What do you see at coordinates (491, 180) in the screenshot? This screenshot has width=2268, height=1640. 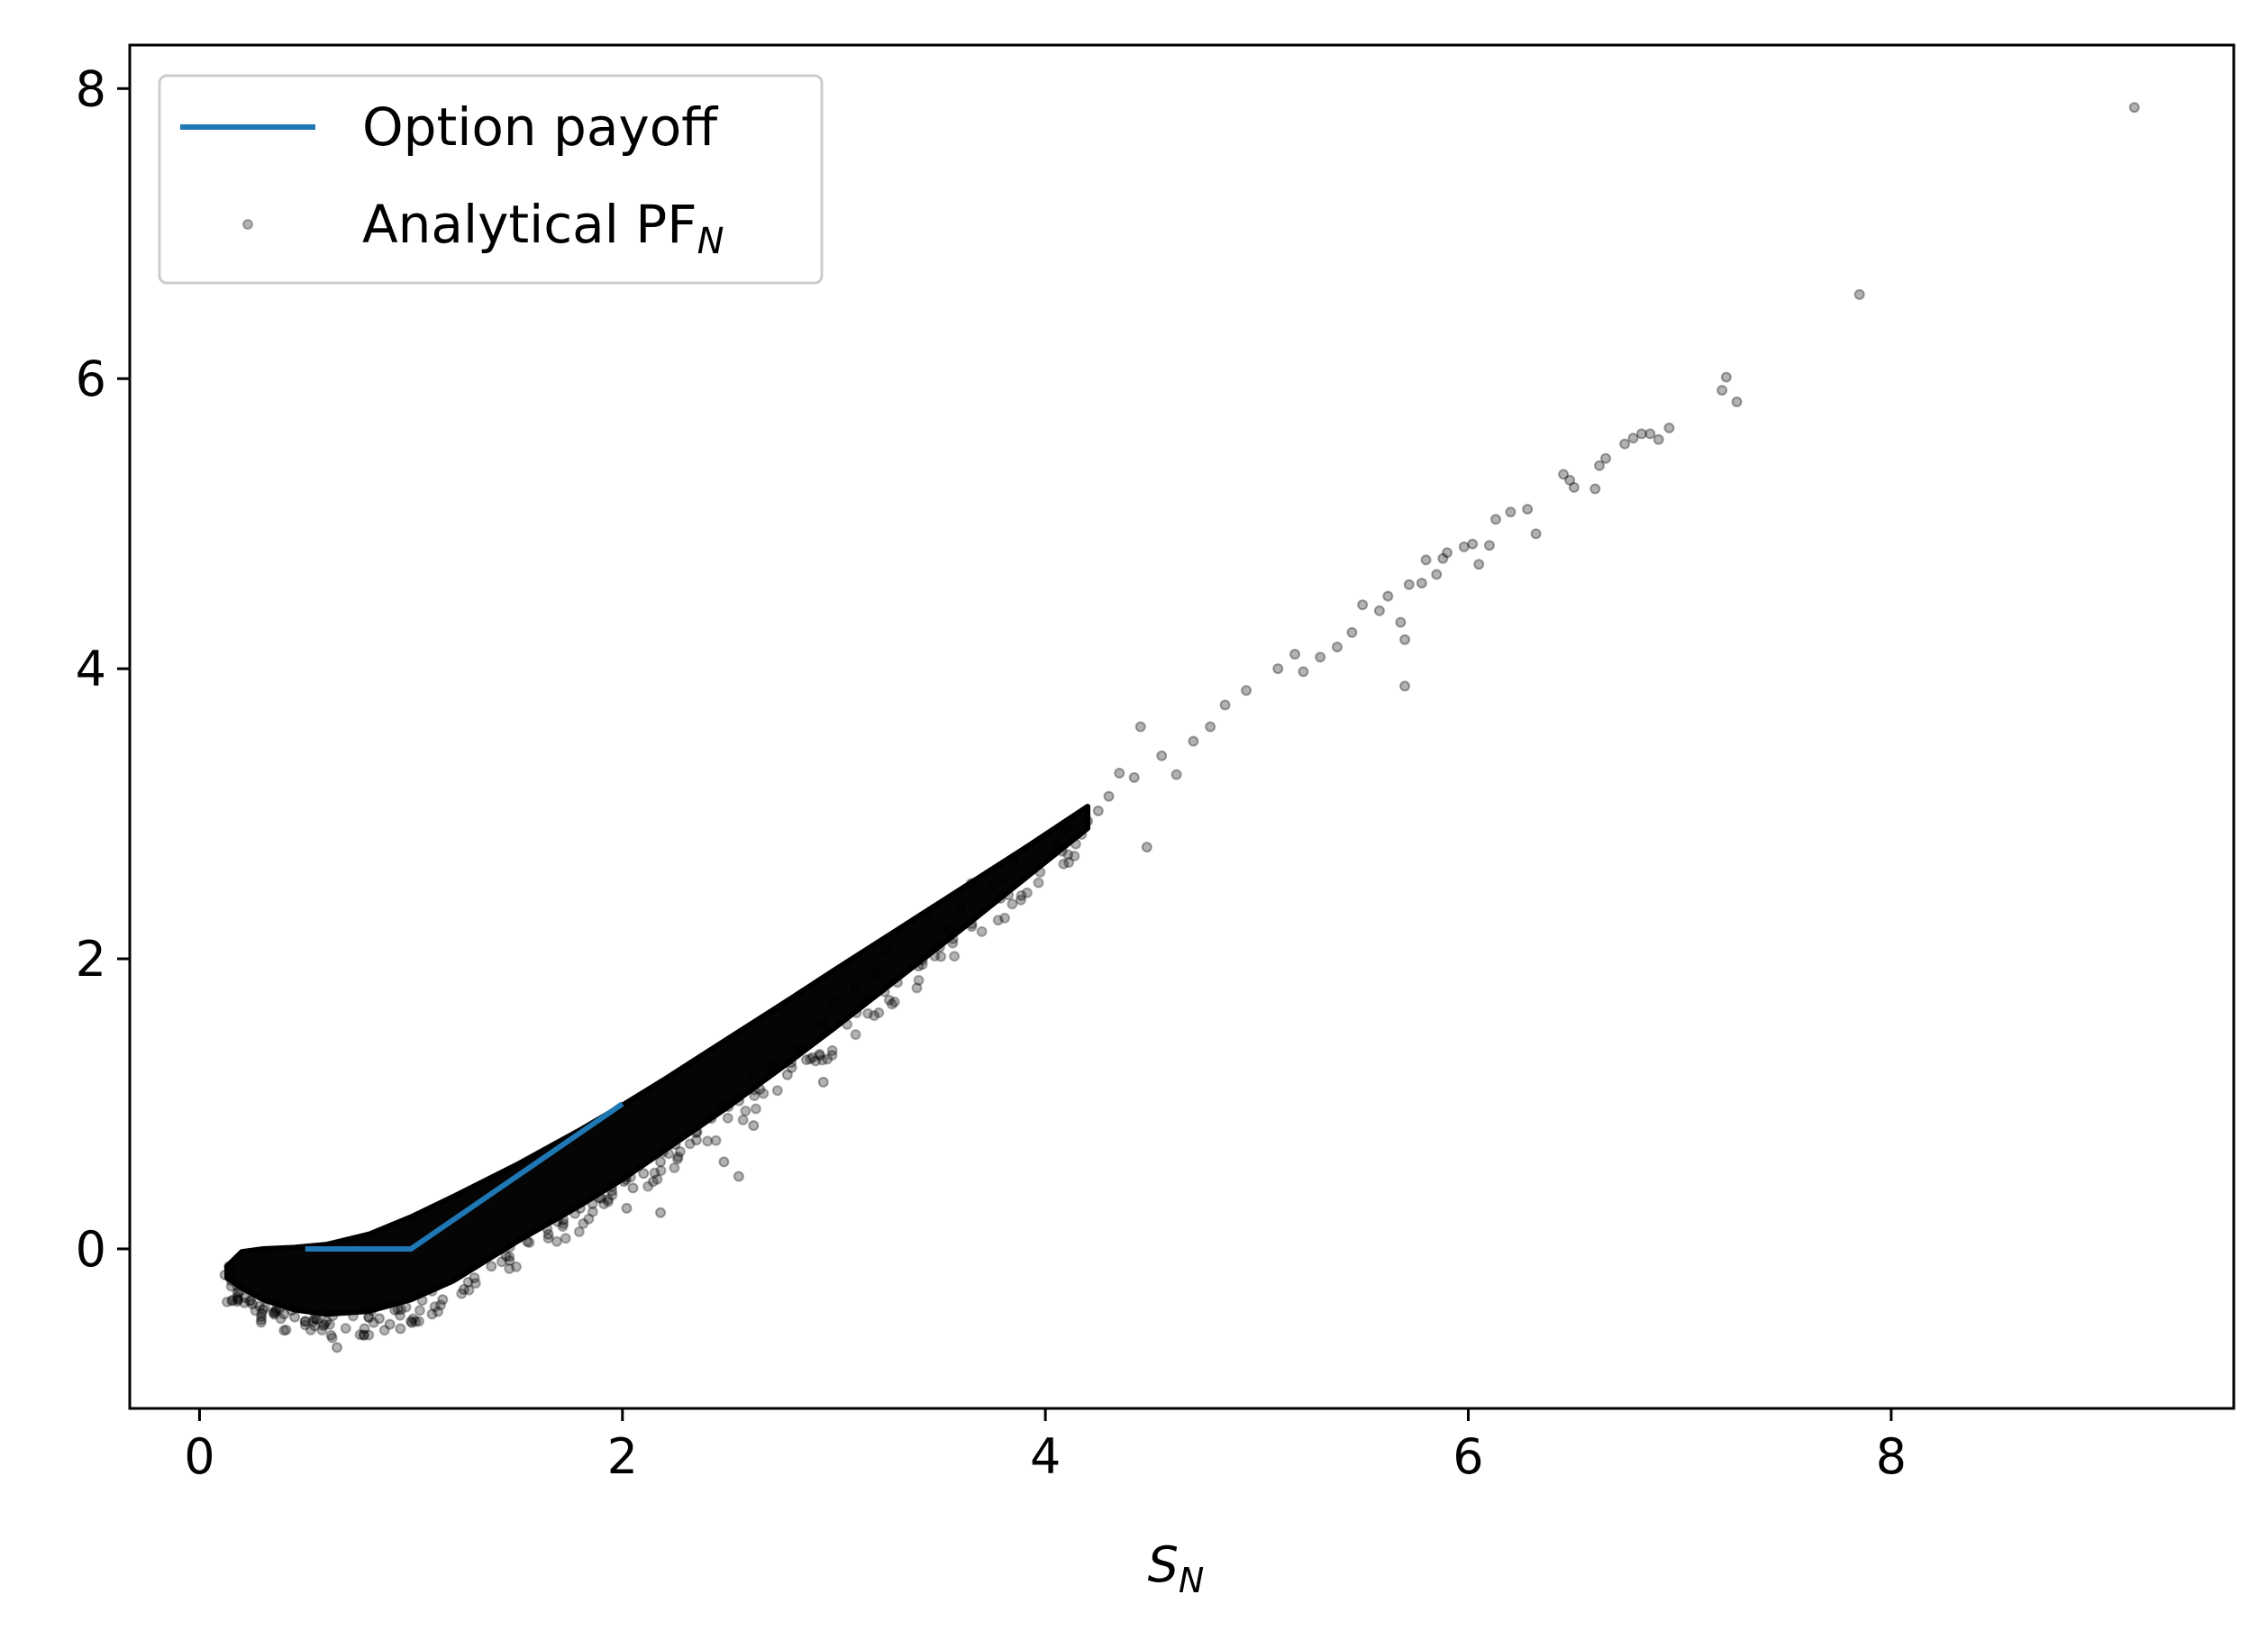 I see `legend: Option payoff Analytical PFN` at bounding box center [491, 180].